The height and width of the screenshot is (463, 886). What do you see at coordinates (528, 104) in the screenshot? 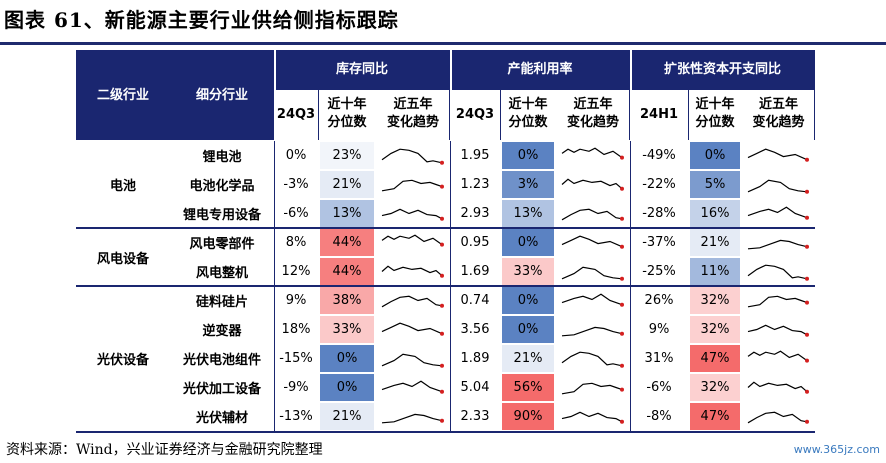
I see `sub-header-pct-line1-2: 近十年` at bounding box center [528, 104].